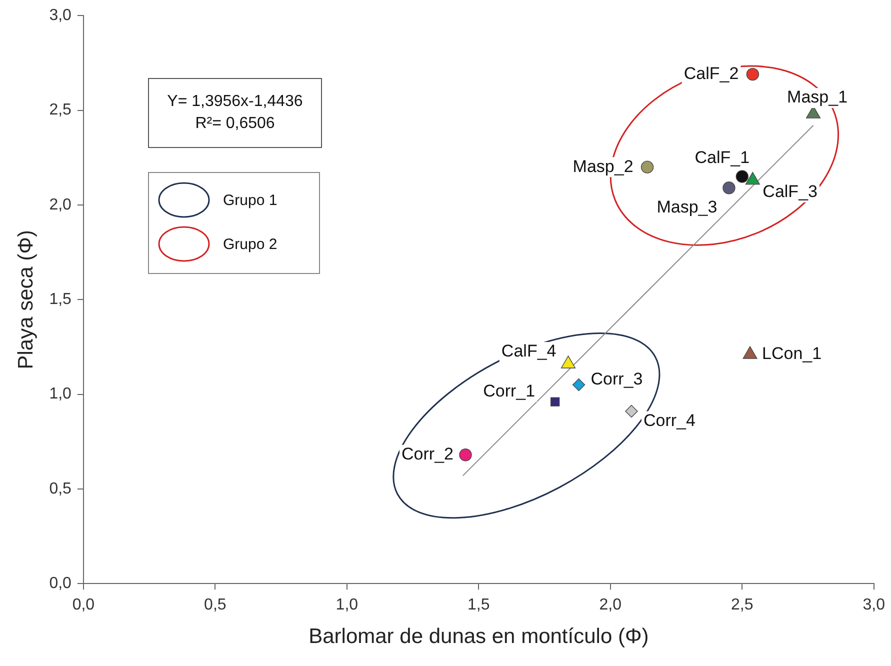 The image size is (891, 666). I want to click on x-axis-title: Barlomar de dunas en montículo (Φ), so click(478, 636).